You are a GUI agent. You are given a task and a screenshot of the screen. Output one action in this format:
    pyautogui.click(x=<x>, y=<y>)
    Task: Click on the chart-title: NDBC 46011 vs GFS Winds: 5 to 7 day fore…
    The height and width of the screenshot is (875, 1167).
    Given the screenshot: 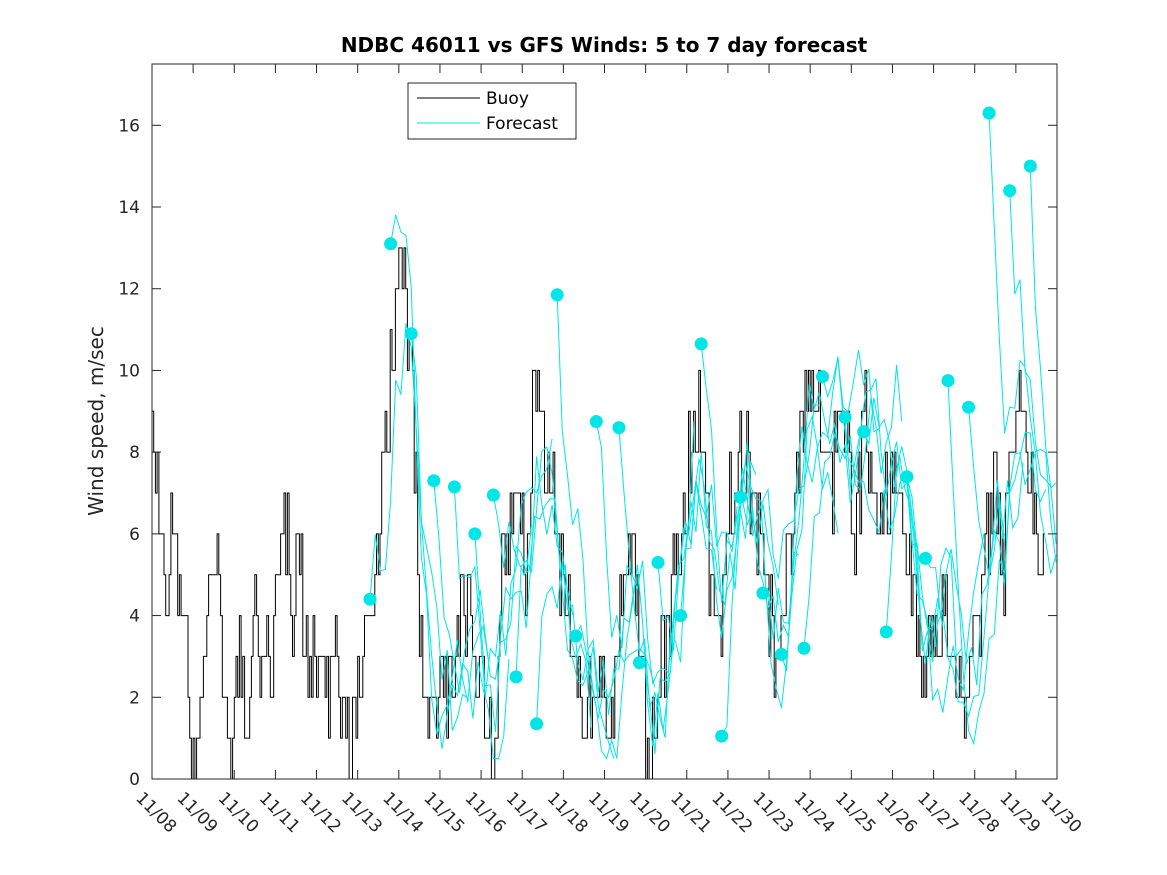 What is the action you would take?
    pyautogui.click(x=604, y=45)
    